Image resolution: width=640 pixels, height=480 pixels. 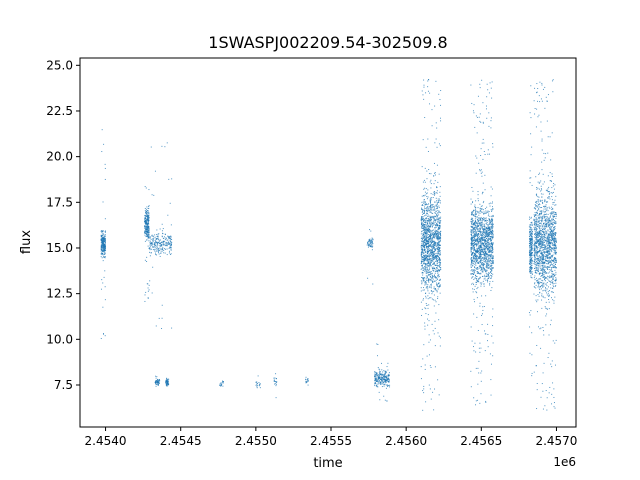 What do you see at coordinates (327, 42) in the screenshot?
I see `chart-title: 1SWASPJ002209.54-302509.8` at bounding box center [327, 42].